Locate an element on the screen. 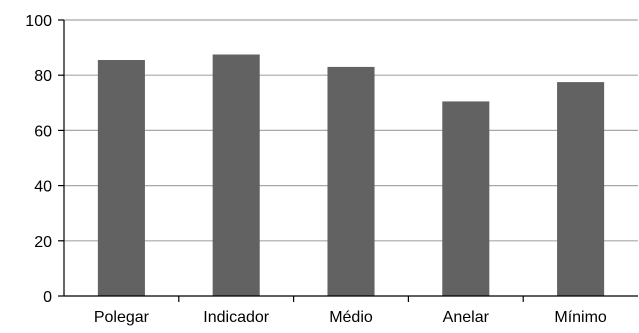  y-tick-label: 40 is located at coordinates (43, 187).